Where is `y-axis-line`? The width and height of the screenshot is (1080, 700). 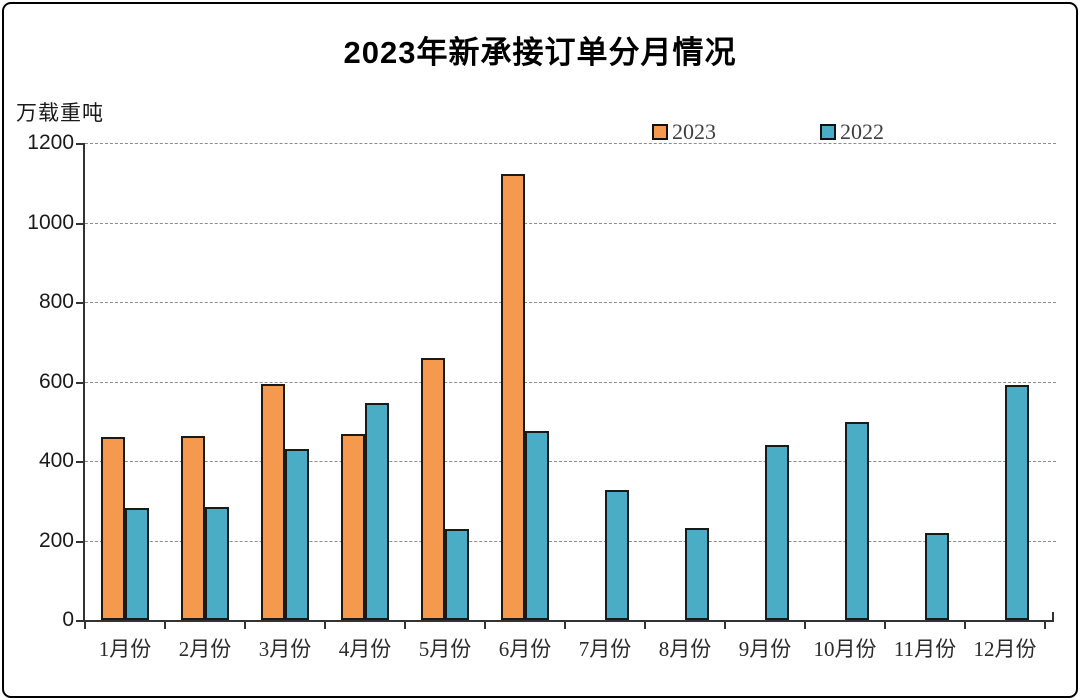 y-axis-line is located at coordinates (84, 382).